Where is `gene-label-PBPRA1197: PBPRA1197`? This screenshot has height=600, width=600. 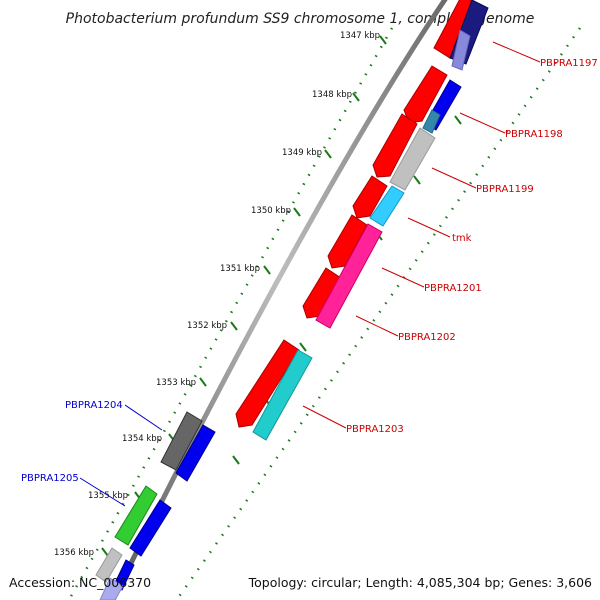
gene-label-PBPRA1197: PBPRA1197 is located at coordinates (569, 63).